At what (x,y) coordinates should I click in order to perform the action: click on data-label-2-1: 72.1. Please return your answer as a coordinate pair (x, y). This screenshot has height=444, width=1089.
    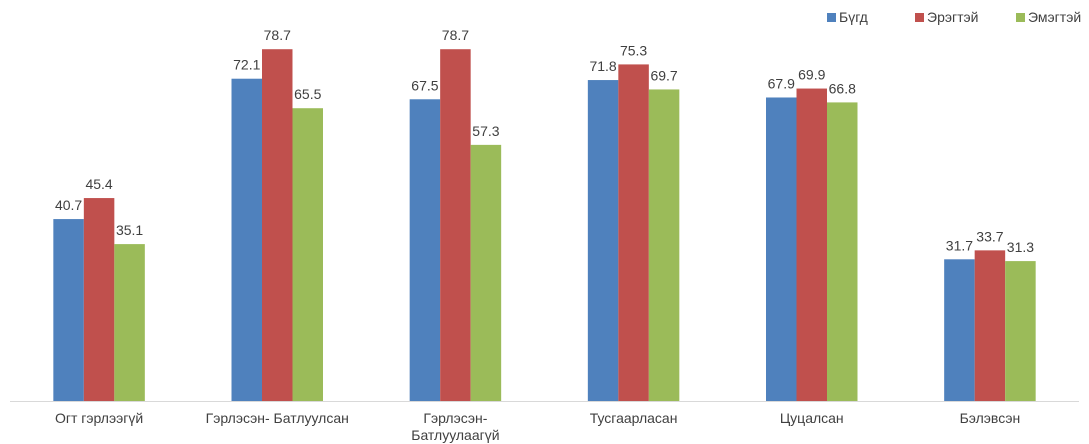
    Looking at the image, I should click on (246, 65).